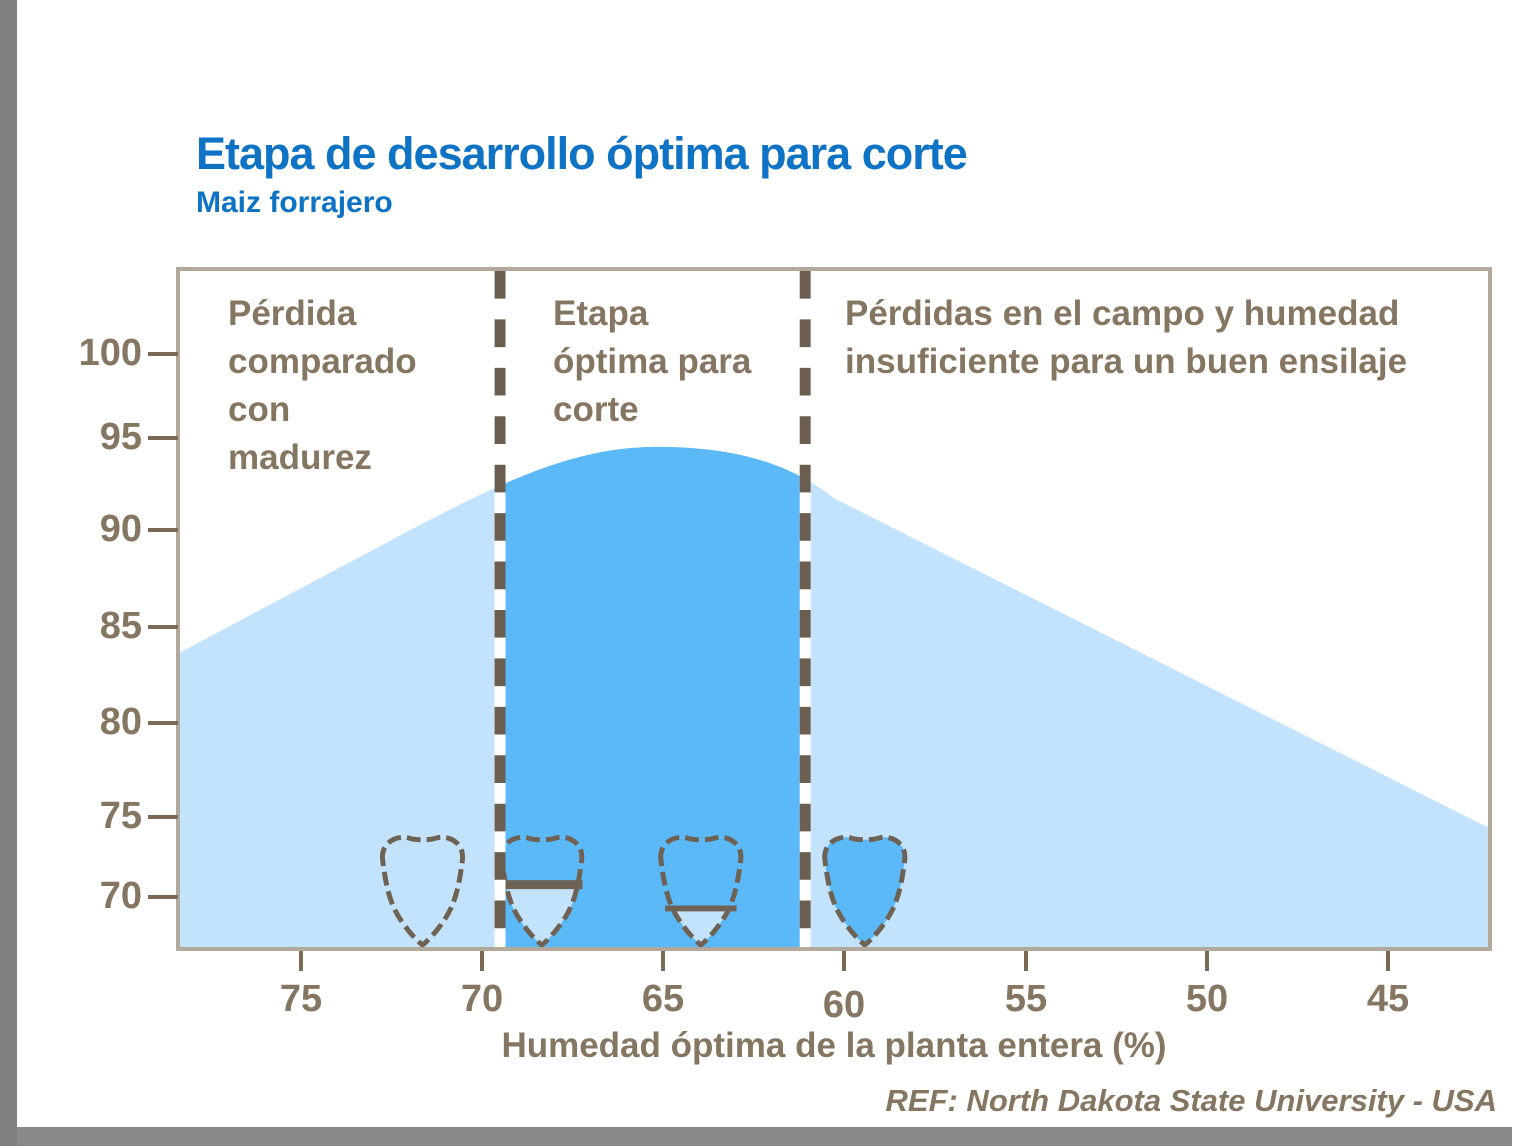 The image size is (1518, 1146). I want to click on x-axis-label: 65, so click(663, 999).